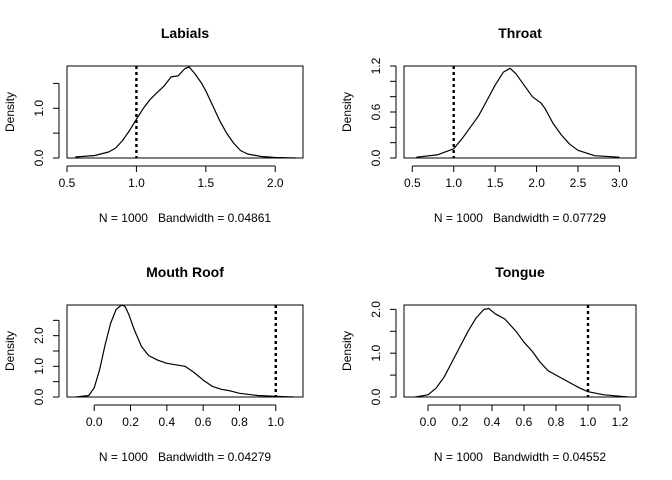 This screenshot has width=672, height=480. Describe the element at coordinates (185, 33) in the screenshot. I see `chart-title: Labials` at that location.